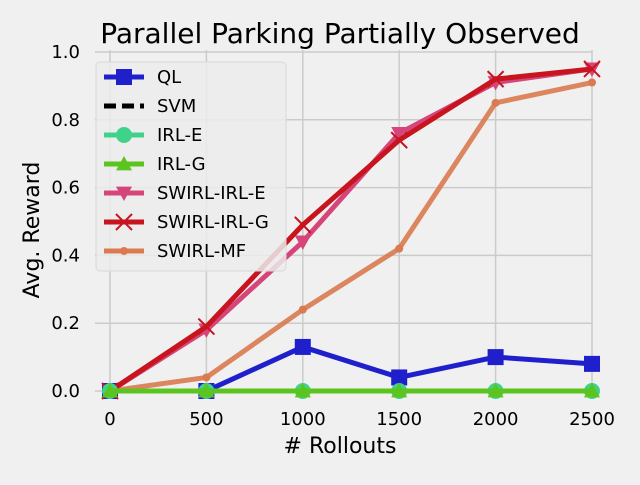  What do you see at coordinates (65, 255) in the screenshot?
I see `y-tick-label: 0.4` at bounding box center [65, 255].